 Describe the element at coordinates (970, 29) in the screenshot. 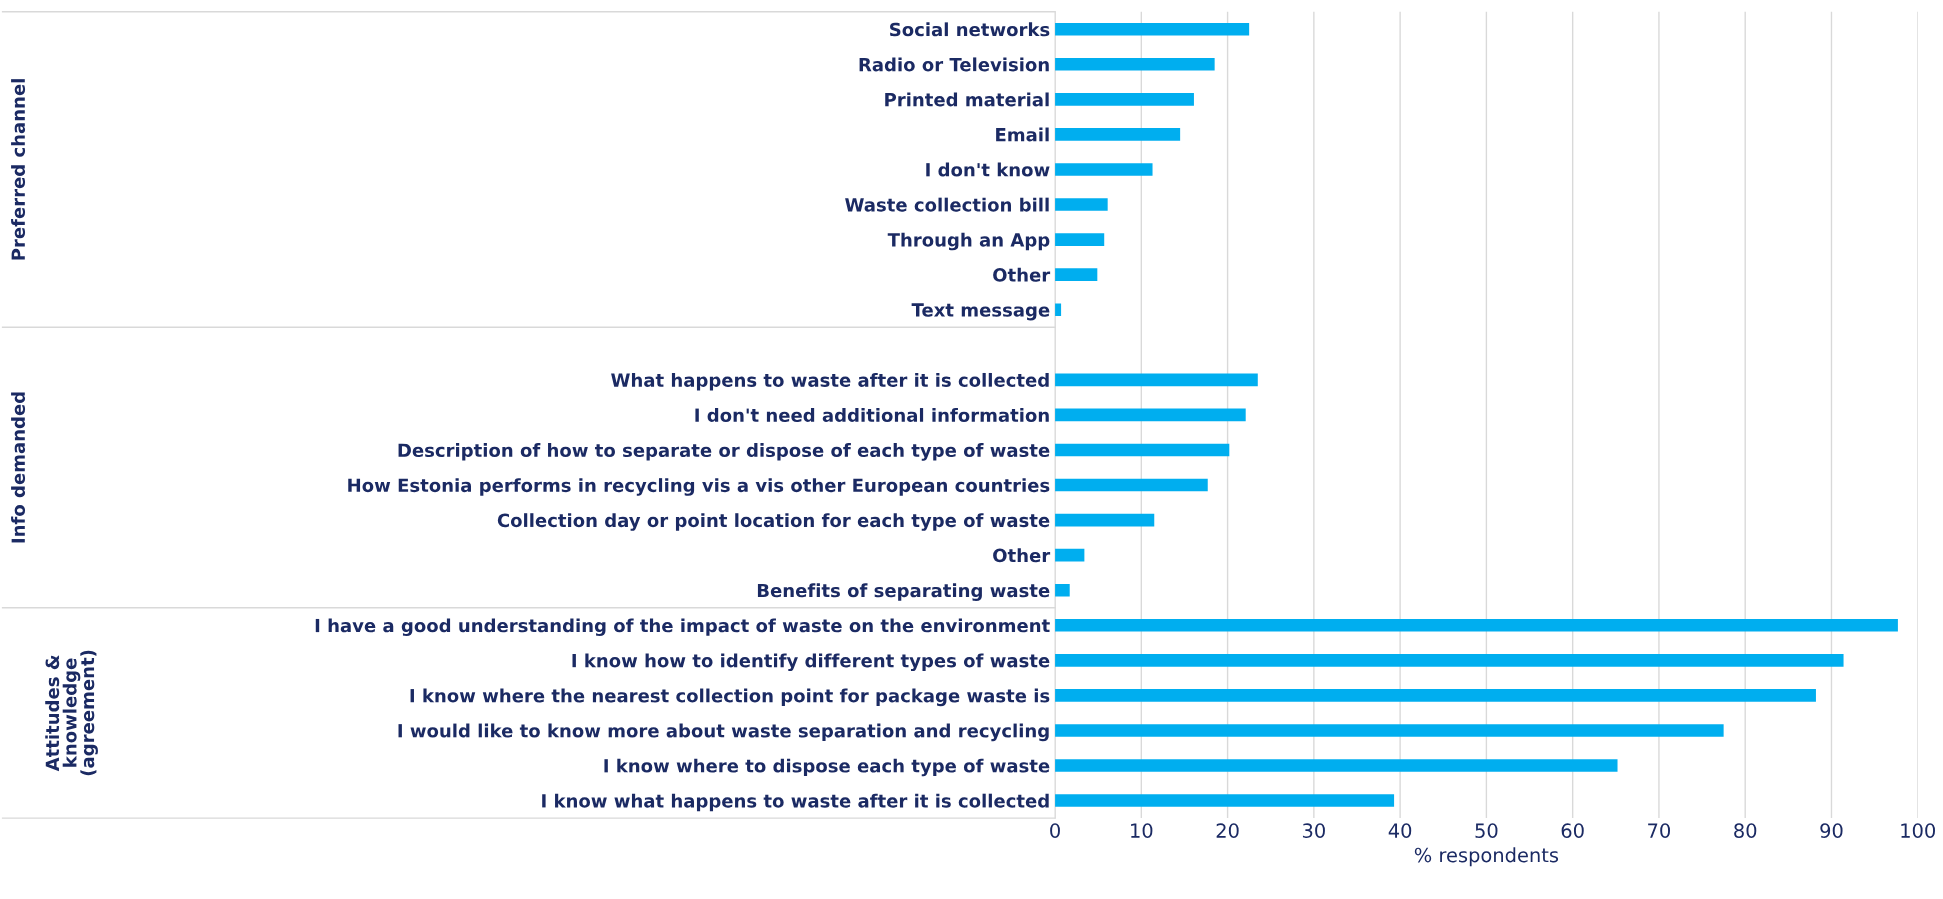

I see `y-tick-label: Social networks` at that location.